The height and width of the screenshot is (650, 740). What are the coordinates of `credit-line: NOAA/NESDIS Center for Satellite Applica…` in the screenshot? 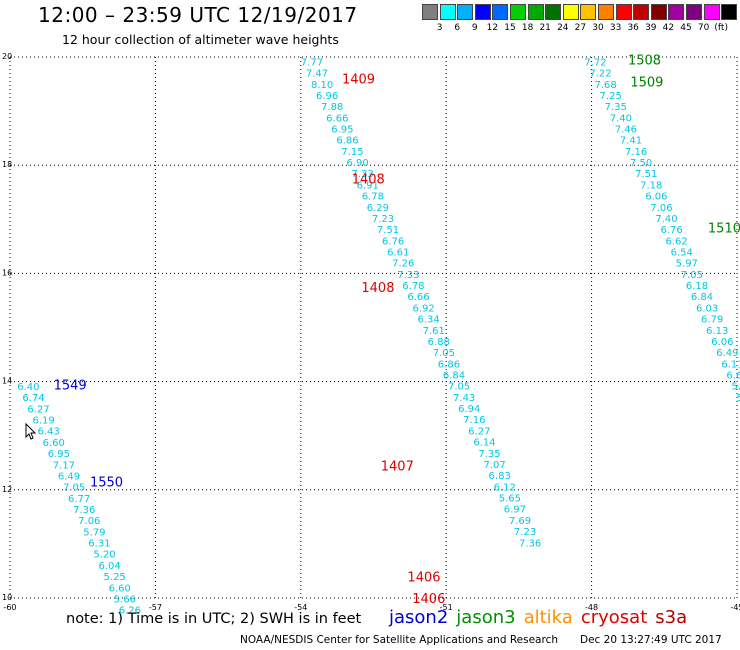 It's located at (399, 640).